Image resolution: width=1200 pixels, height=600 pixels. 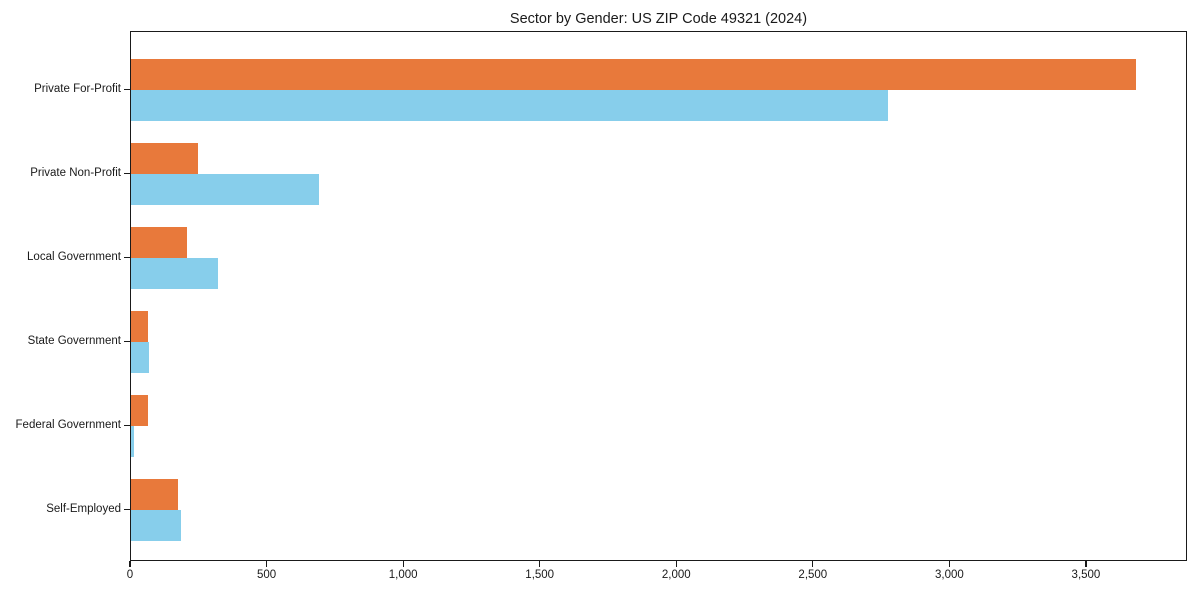 What do you see at coordinates (540, 575) in the screenshot?
I see `x-tick-label: 1,500` at bounding box center [540, 575].